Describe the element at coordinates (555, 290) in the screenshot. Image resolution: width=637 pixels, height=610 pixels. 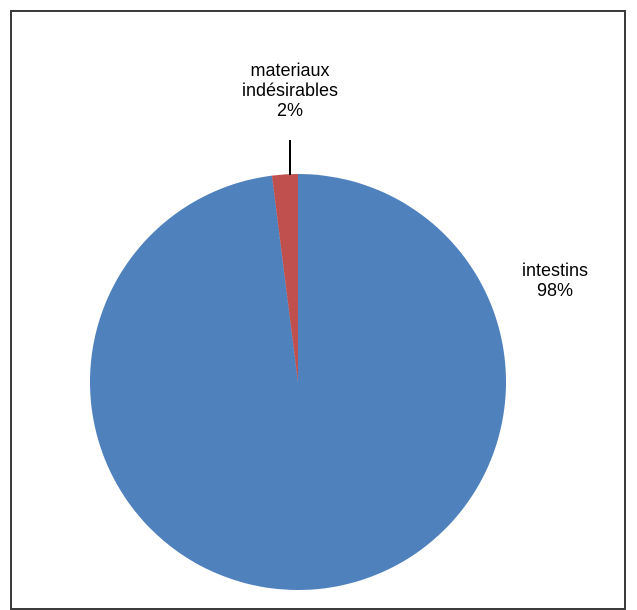
I see `slice-percent-intestins: 98%` at that location.